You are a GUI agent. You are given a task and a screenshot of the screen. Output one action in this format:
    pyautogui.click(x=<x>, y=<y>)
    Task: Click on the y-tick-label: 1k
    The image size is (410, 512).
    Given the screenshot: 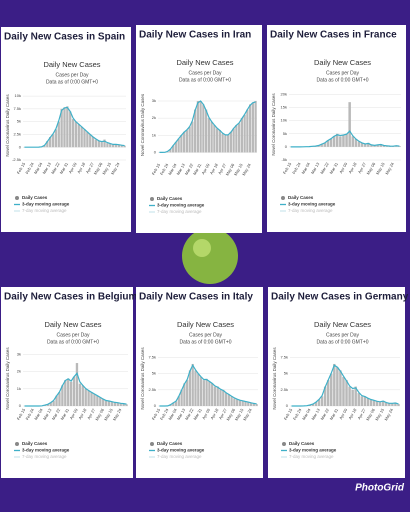 What is the action you would take?
    pyautogui.click(x=154, y=134)
    